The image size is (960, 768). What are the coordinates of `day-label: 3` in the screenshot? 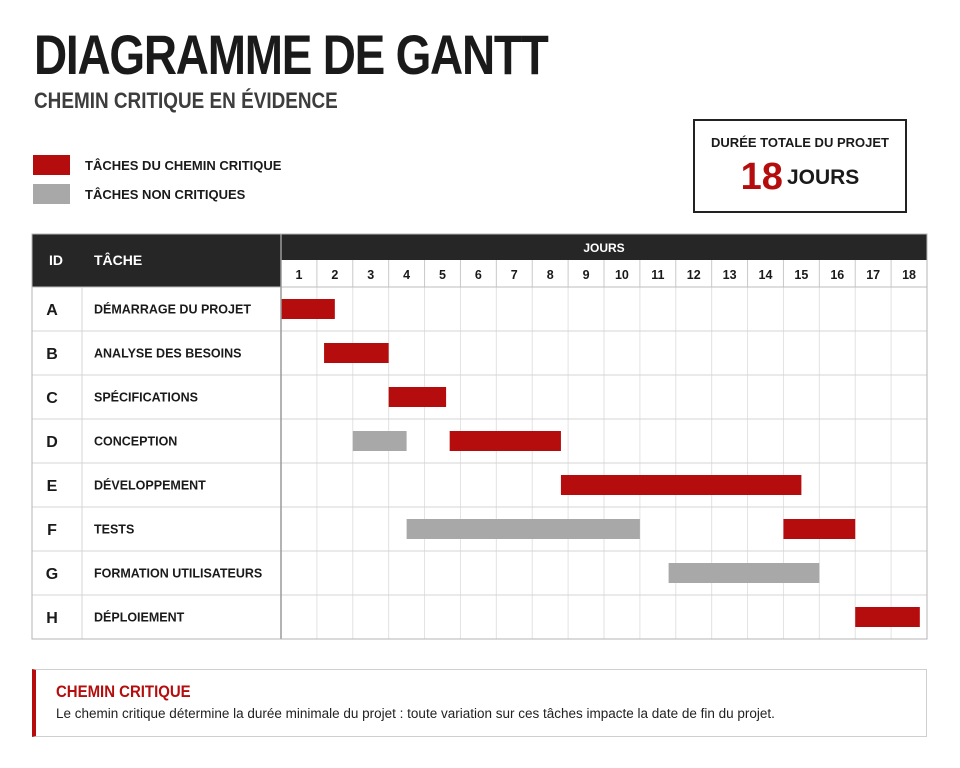 It's located at (370, 275).